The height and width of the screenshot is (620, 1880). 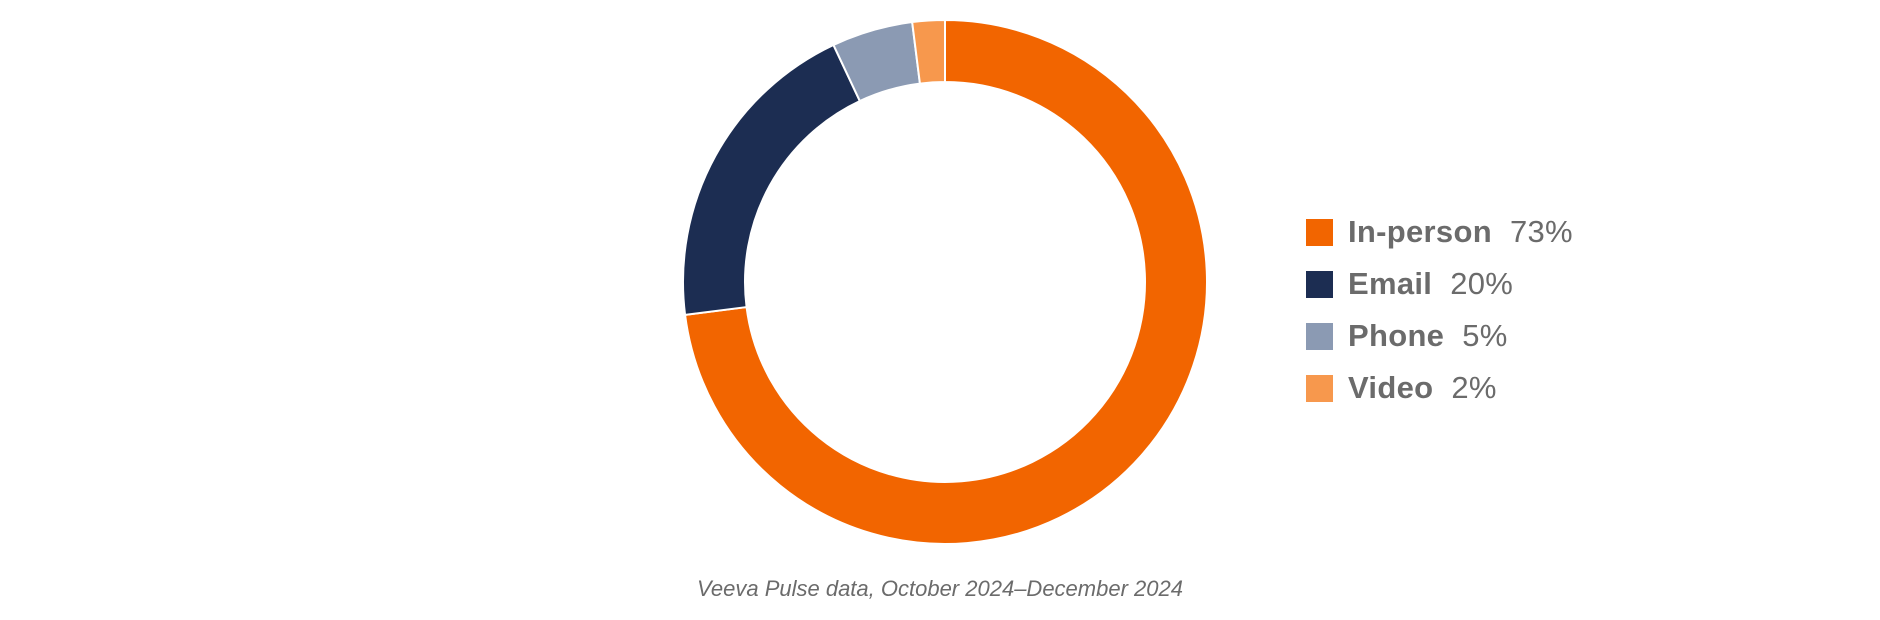 I want to click on donut-slice-email, so click(x=772, y=179).